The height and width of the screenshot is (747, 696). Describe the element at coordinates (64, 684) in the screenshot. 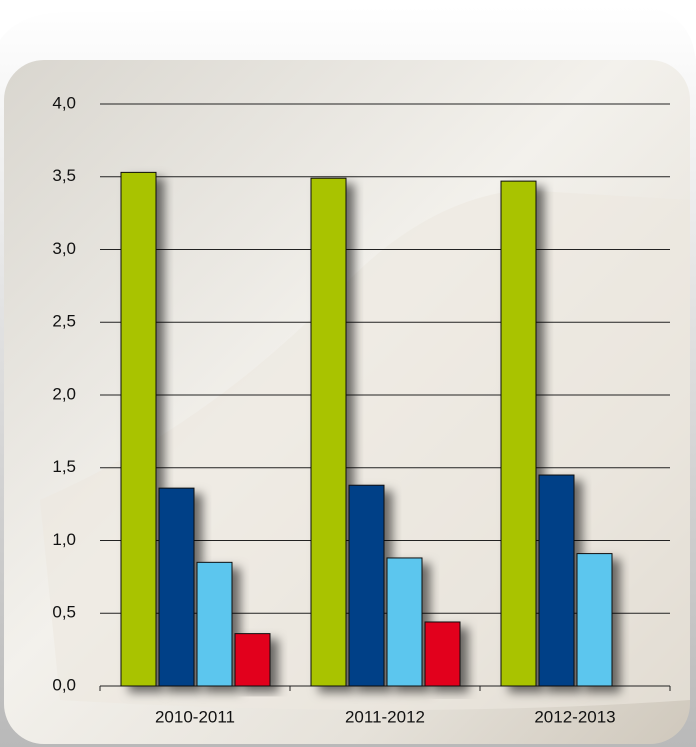

I see `y-tick-label: 0,0` at that location.